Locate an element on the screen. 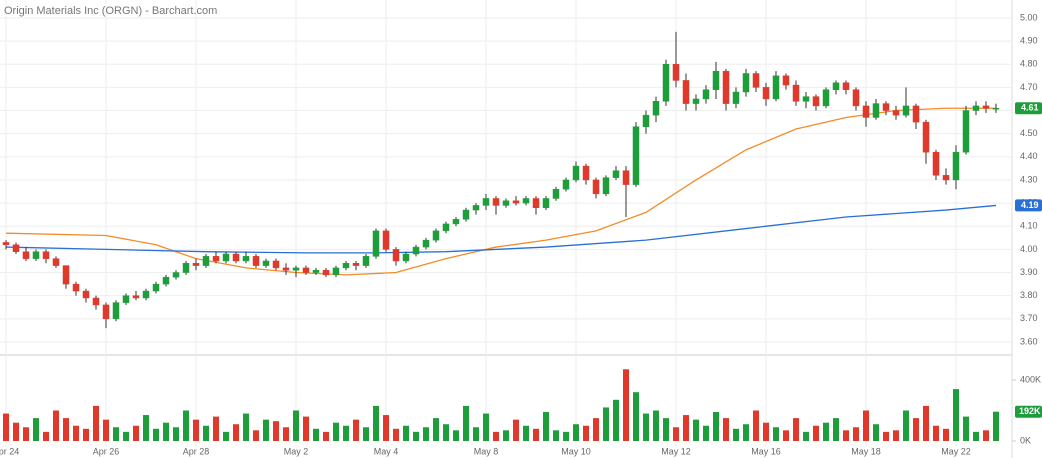 This screenshot has width=1042, height=458. y-tick-label: 4.00 is located at coordinates (1029, 249).